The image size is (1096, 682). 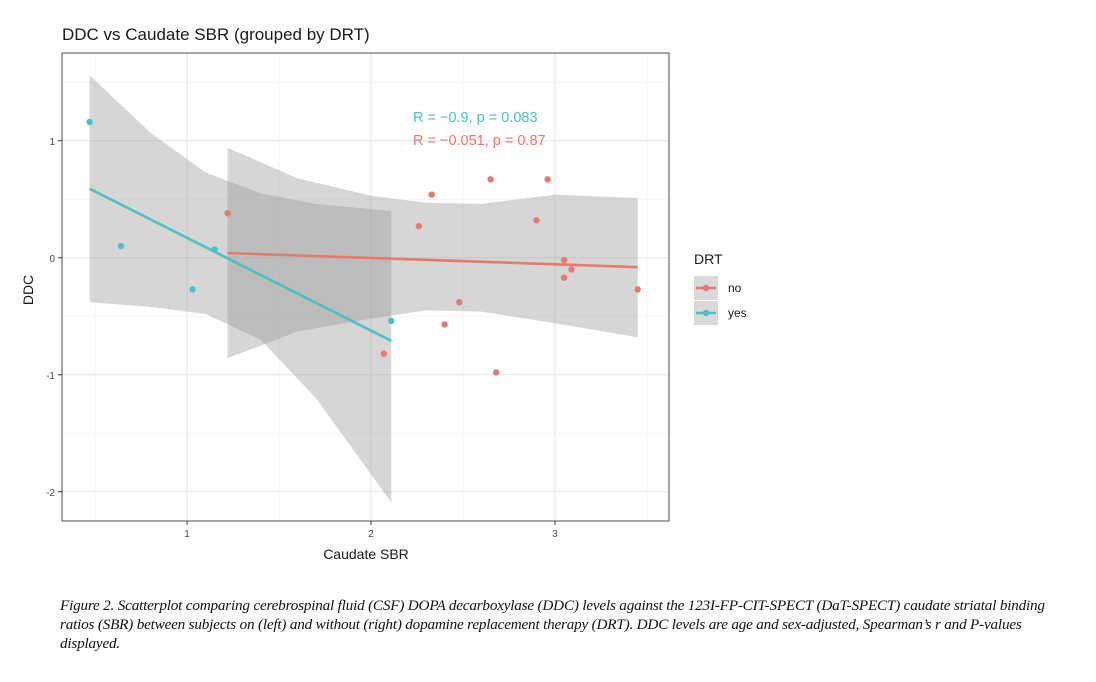 I want to click on y-tick-label: 0, so click(x=52, y=259).